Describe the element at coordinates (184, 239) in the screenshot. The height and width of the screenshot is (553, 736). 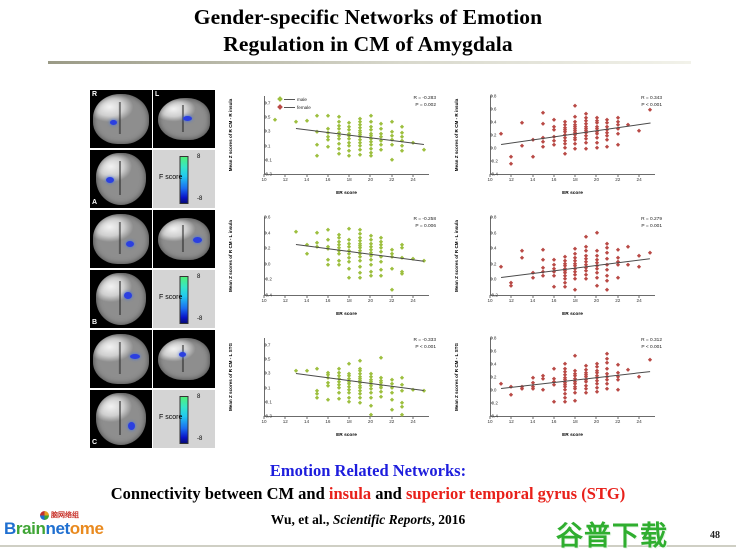
I see `mri-sagittal-image` at that location.